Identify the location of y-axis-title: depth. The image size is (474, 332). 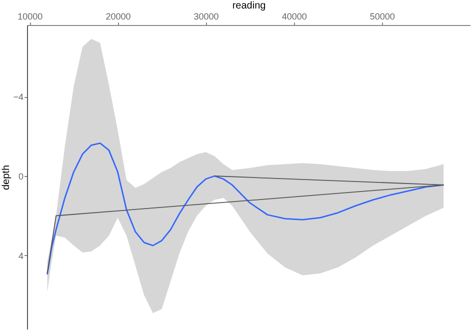
(6, 177).